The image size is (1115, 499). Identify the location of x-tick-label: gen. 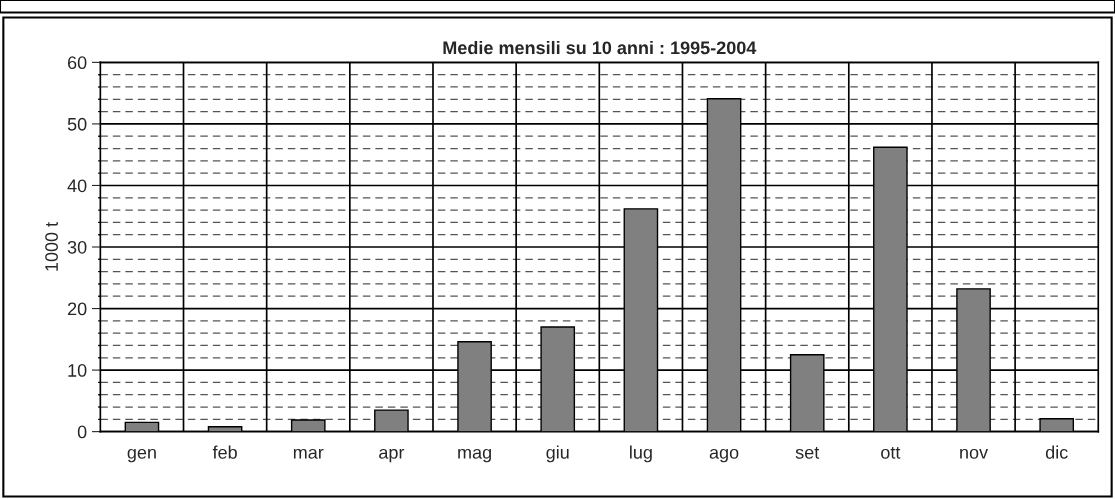
(141, 455).